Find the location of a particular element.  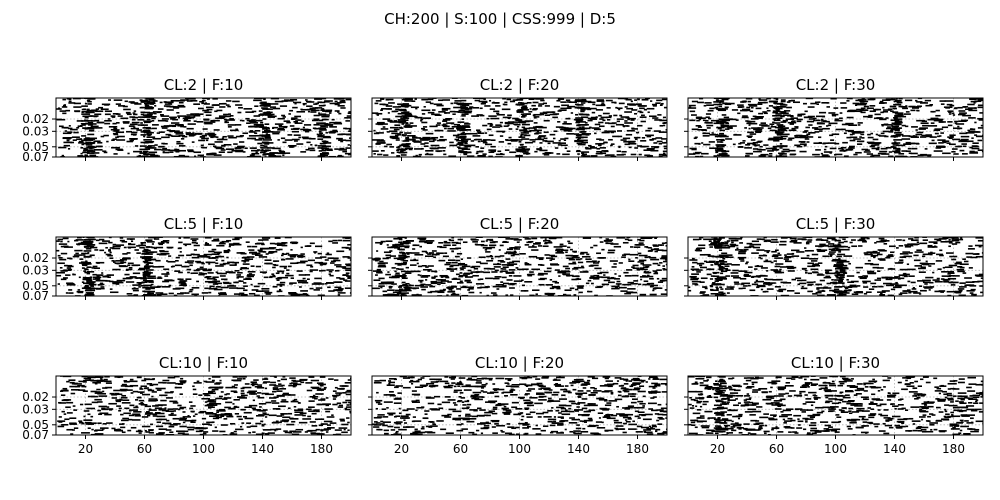

subplot: CL:2 | F:10 0.020.03 0.050.07 is located at coordinates (187, 120).